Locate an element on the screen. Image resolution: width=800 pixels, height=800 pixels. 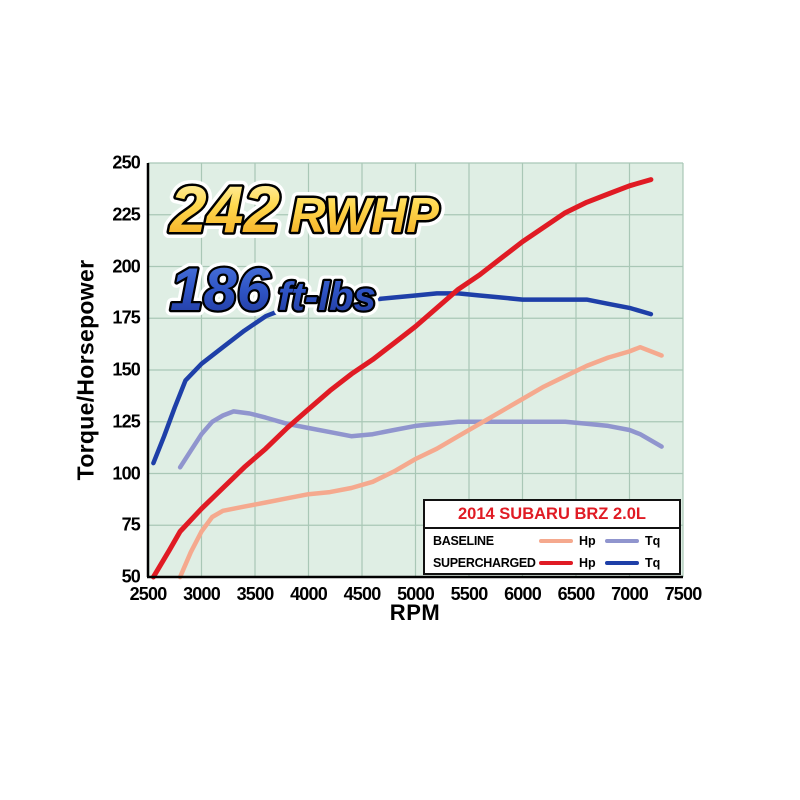
x-tick-label: 4000 is located at coordinates (309, 594).